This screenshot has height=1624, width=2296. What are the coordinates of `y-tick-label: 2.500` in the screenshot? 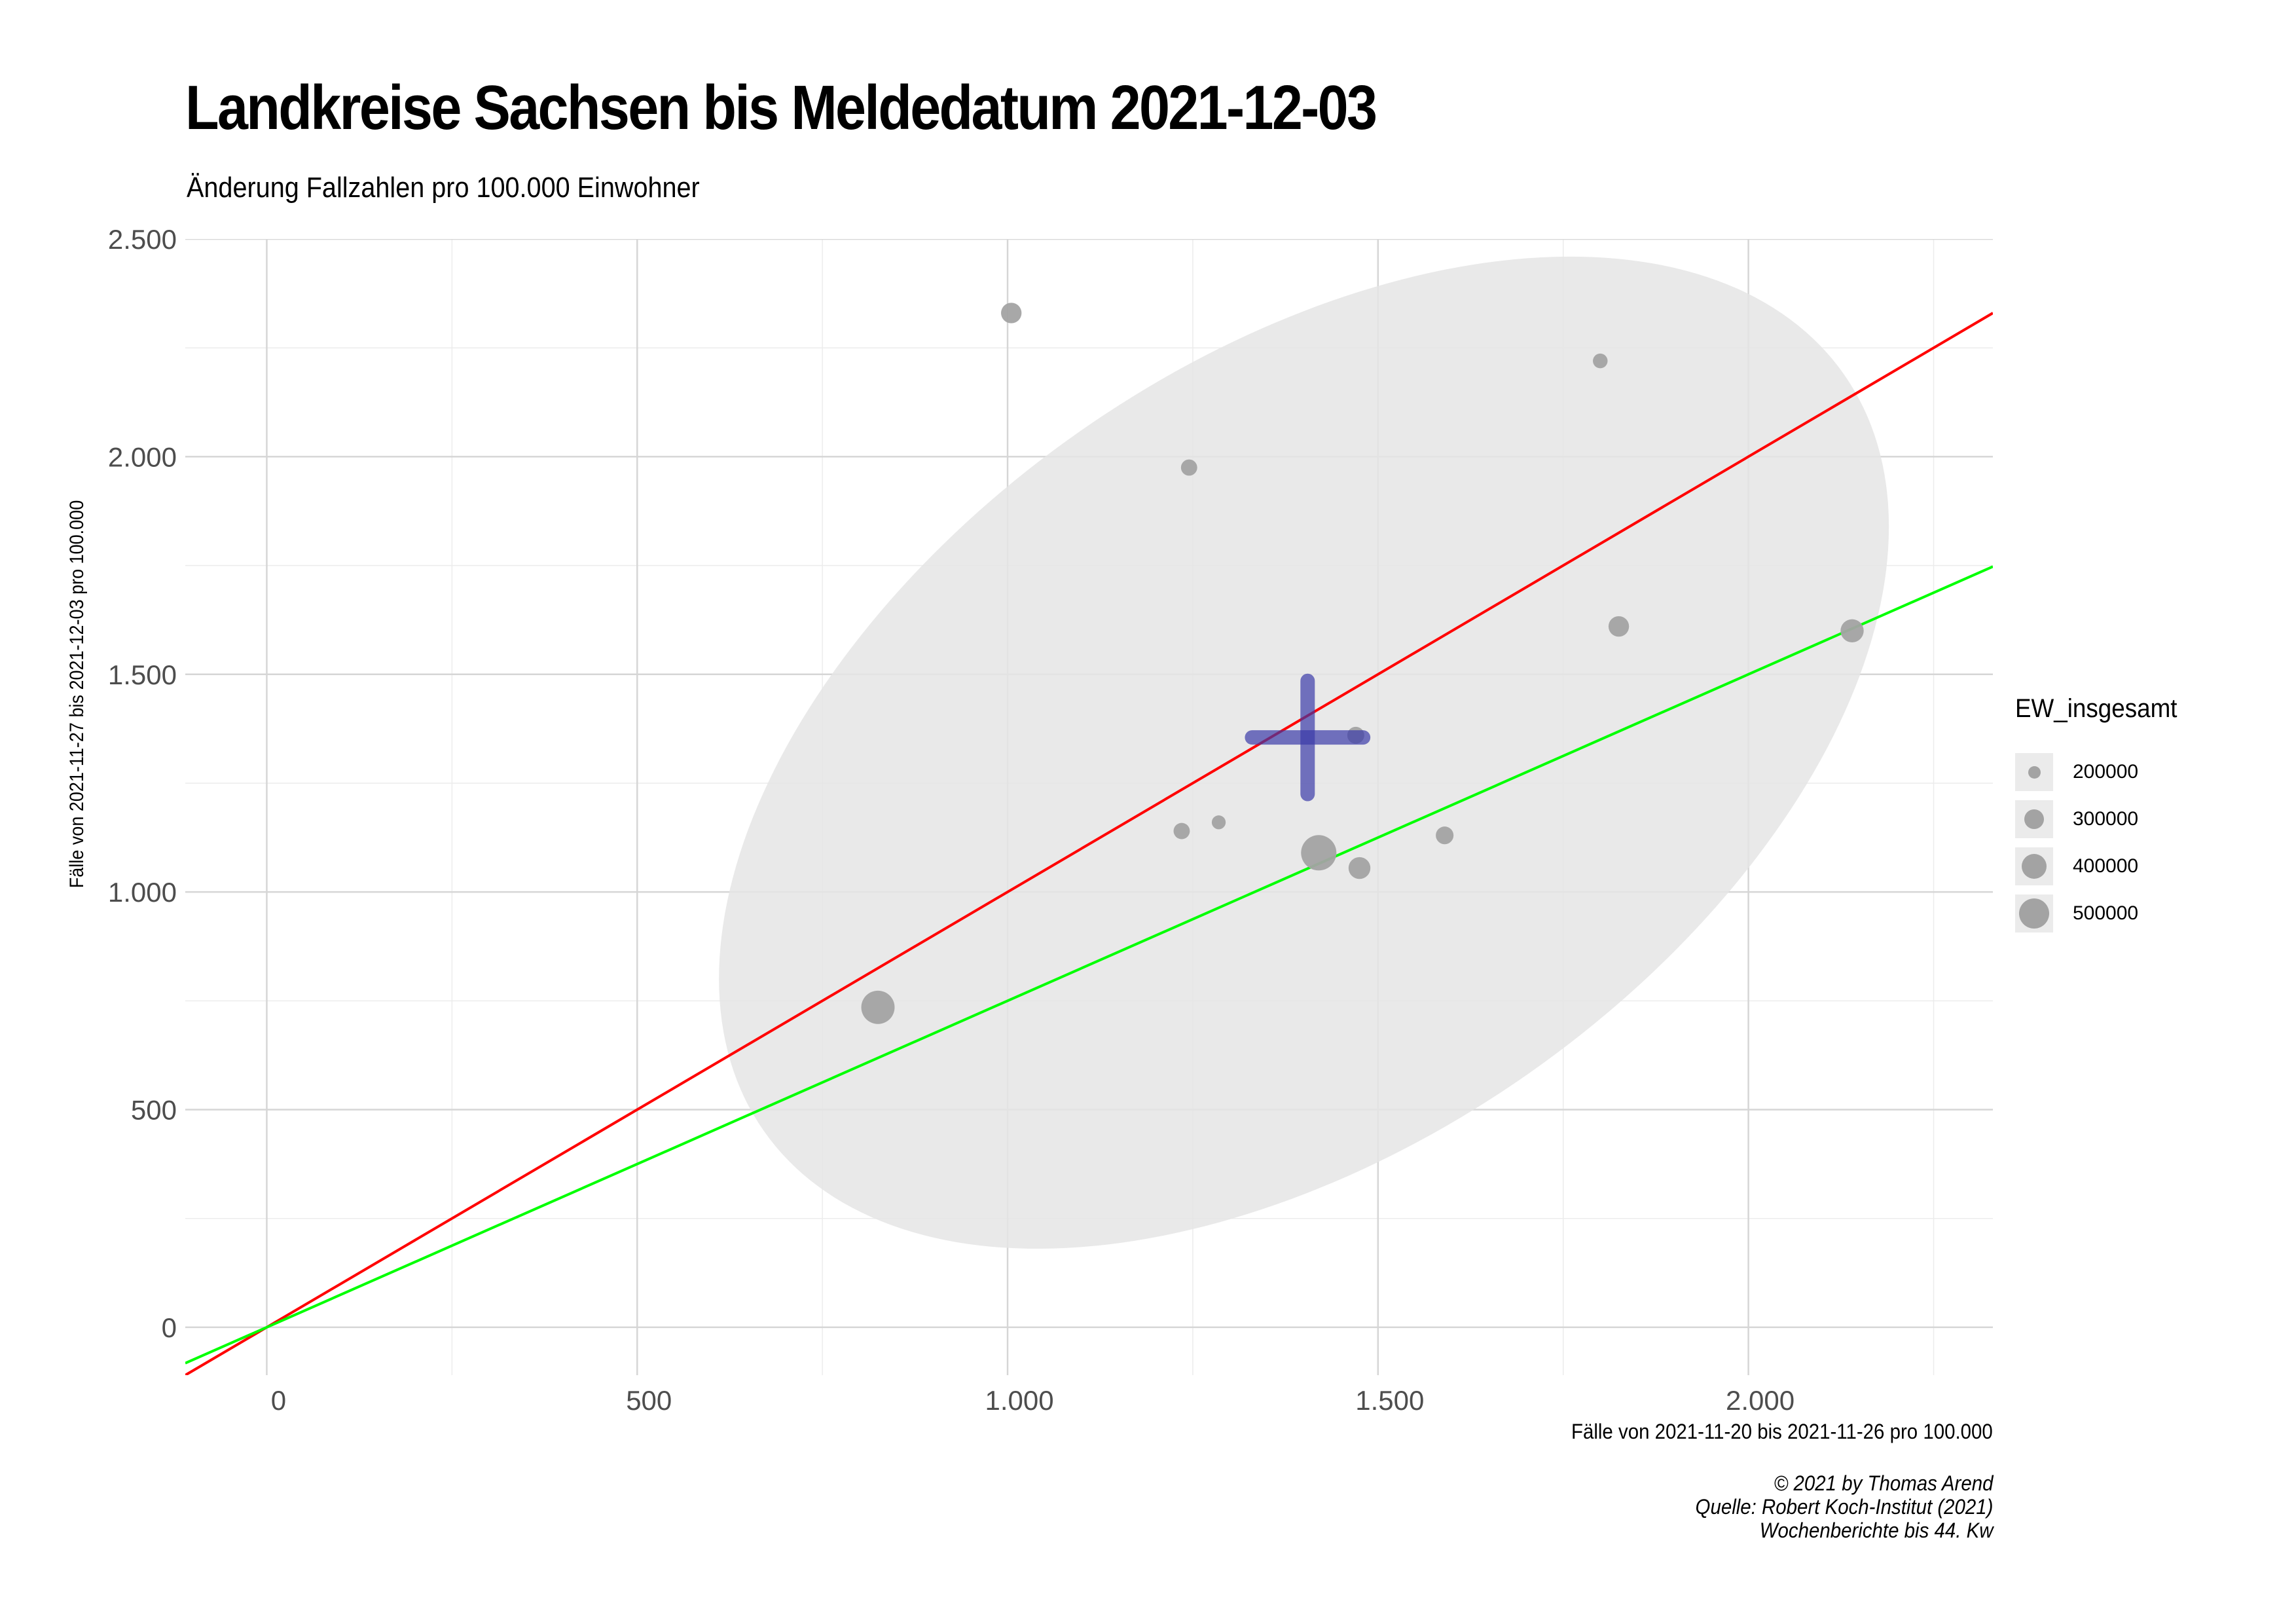 It's located at (142, 239).